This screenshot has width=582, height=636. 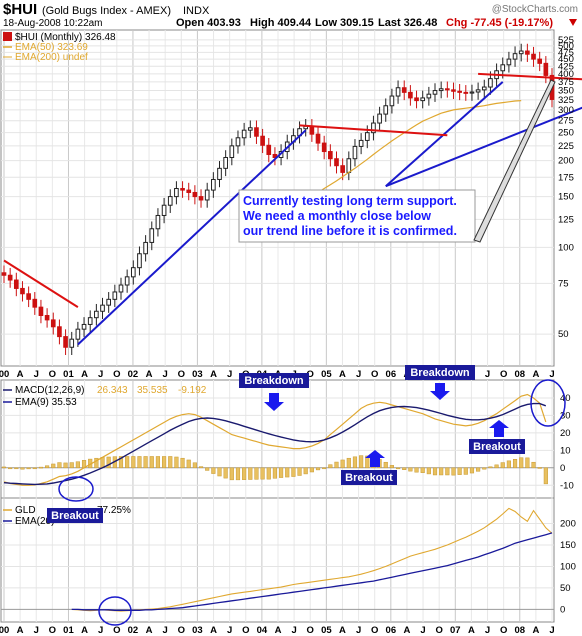 What do you see at coordinates (566, 177) in the screenshot?
I see `price-ytick-5: 175` at bounding box center [566, 177].